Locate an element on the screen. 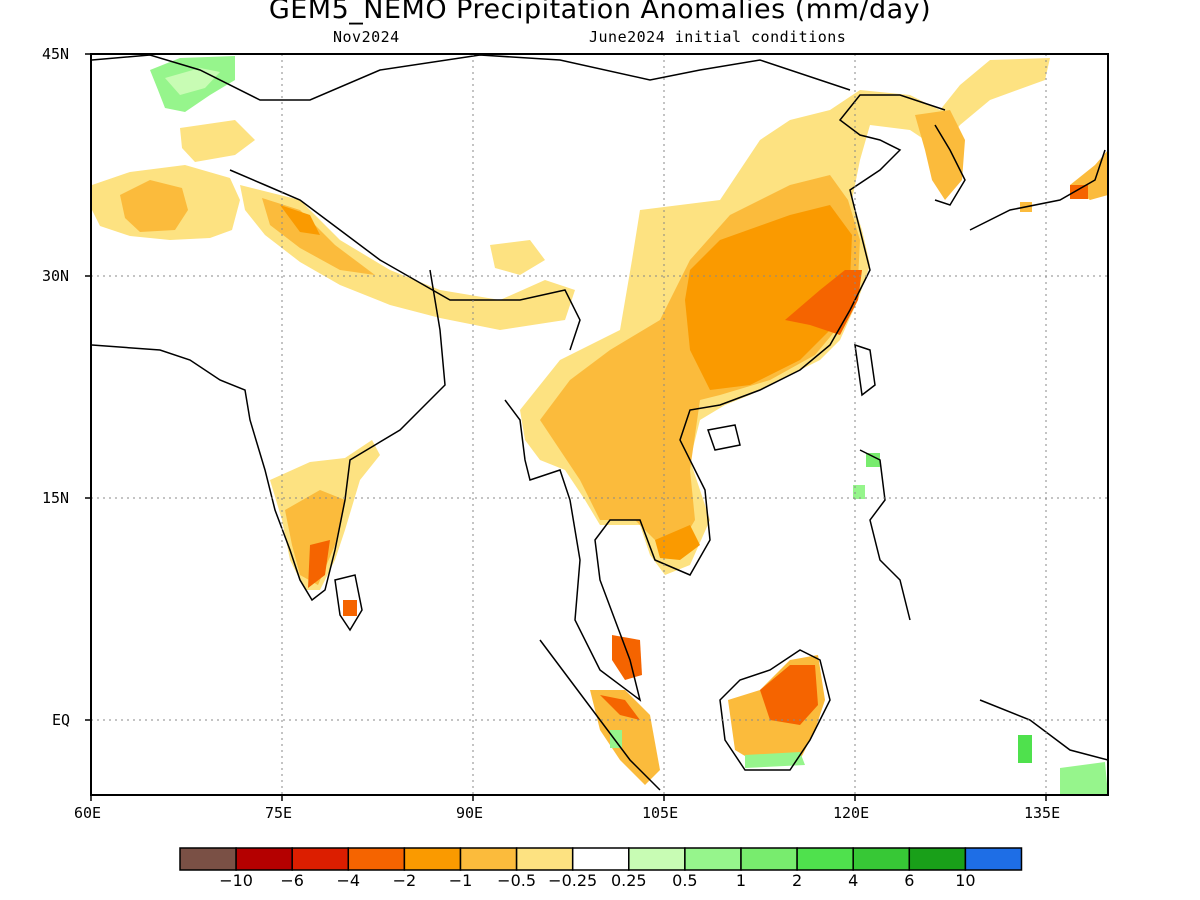  anomaly-peak-sumatra is located at coordinates (620, 707).